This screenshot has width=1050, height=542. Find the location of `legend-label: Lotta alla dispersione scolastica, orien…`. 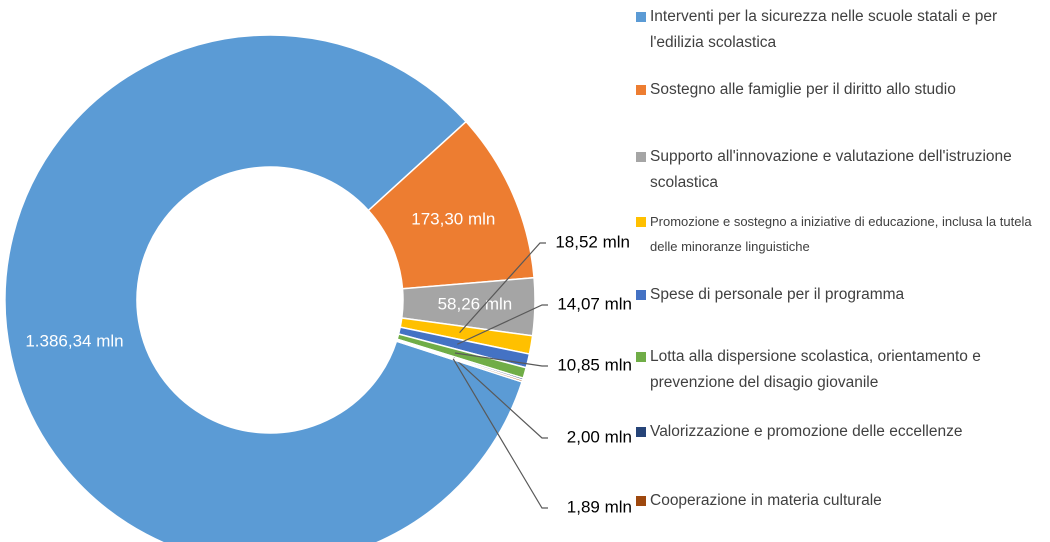

legend-label: Lotta alla dispersione scolastica, orien… is located at coordinates (815, 369).